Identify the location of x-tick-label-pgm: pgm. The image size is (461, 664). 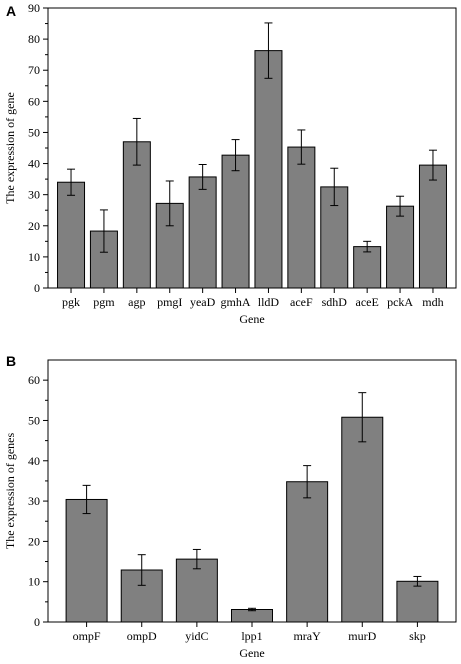
(104, 302).